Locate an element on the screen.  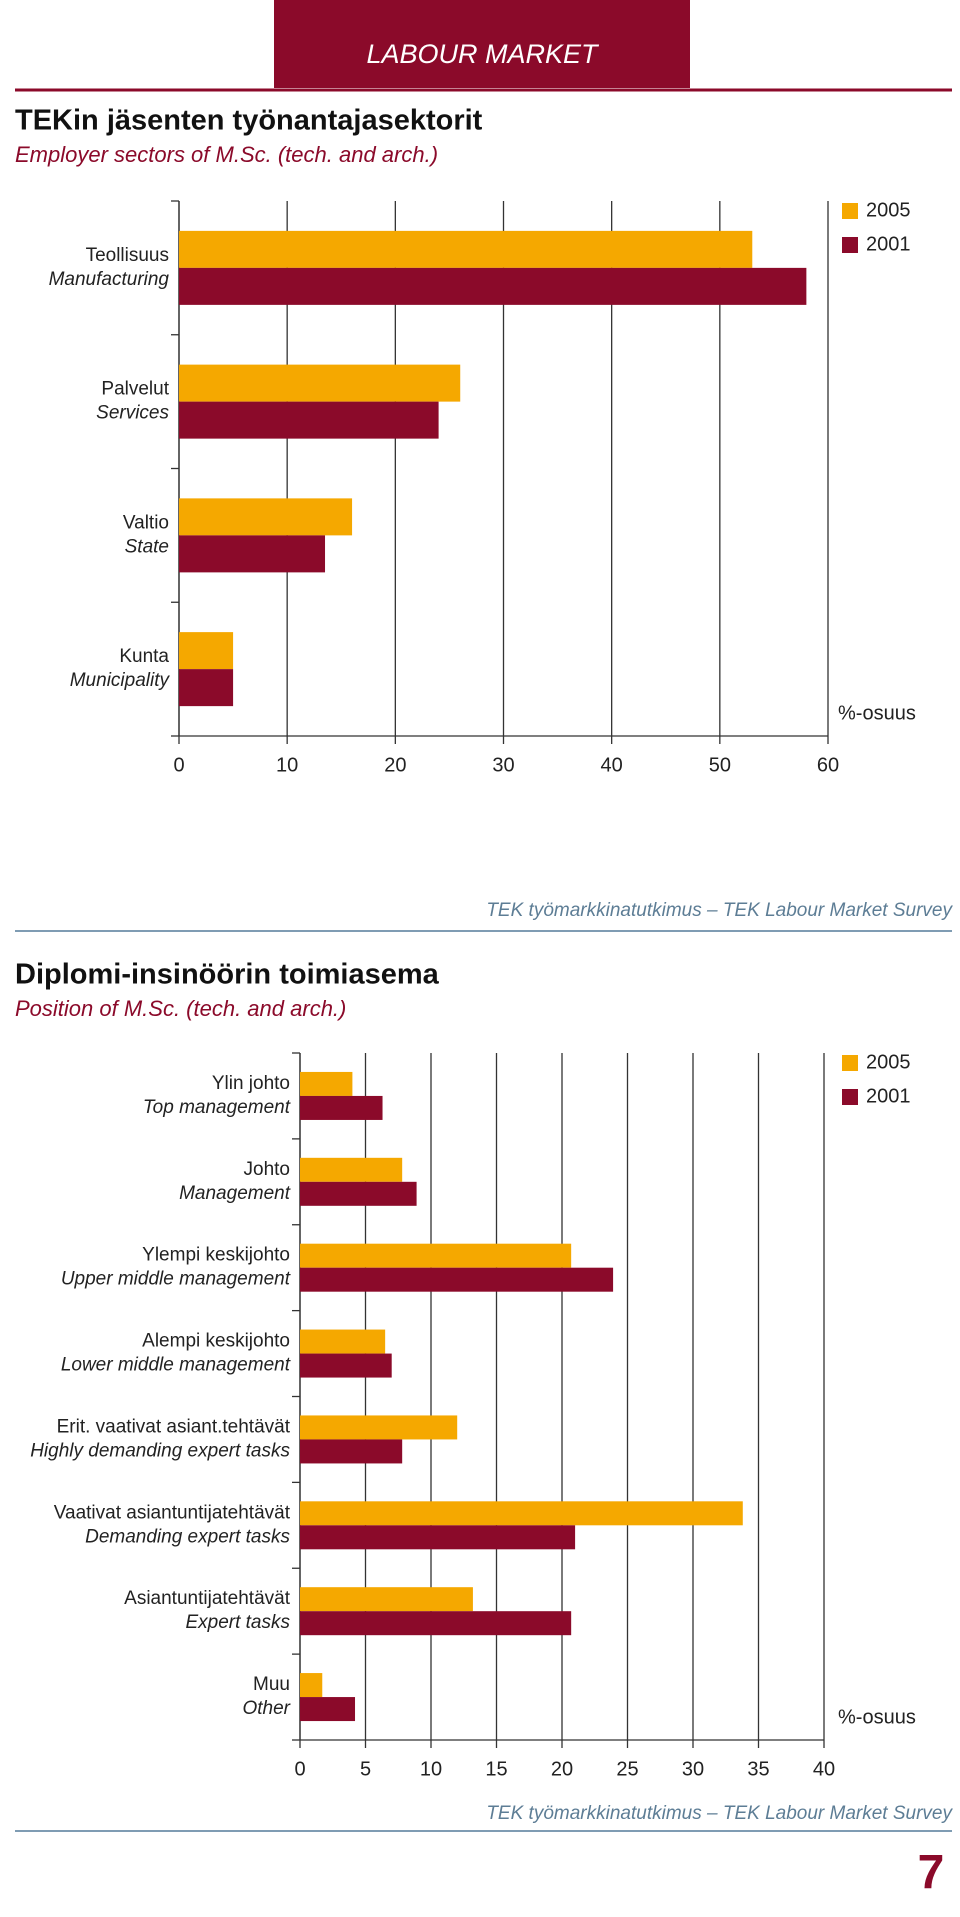
category-label: Kunta is located at coordinates (144, 656).